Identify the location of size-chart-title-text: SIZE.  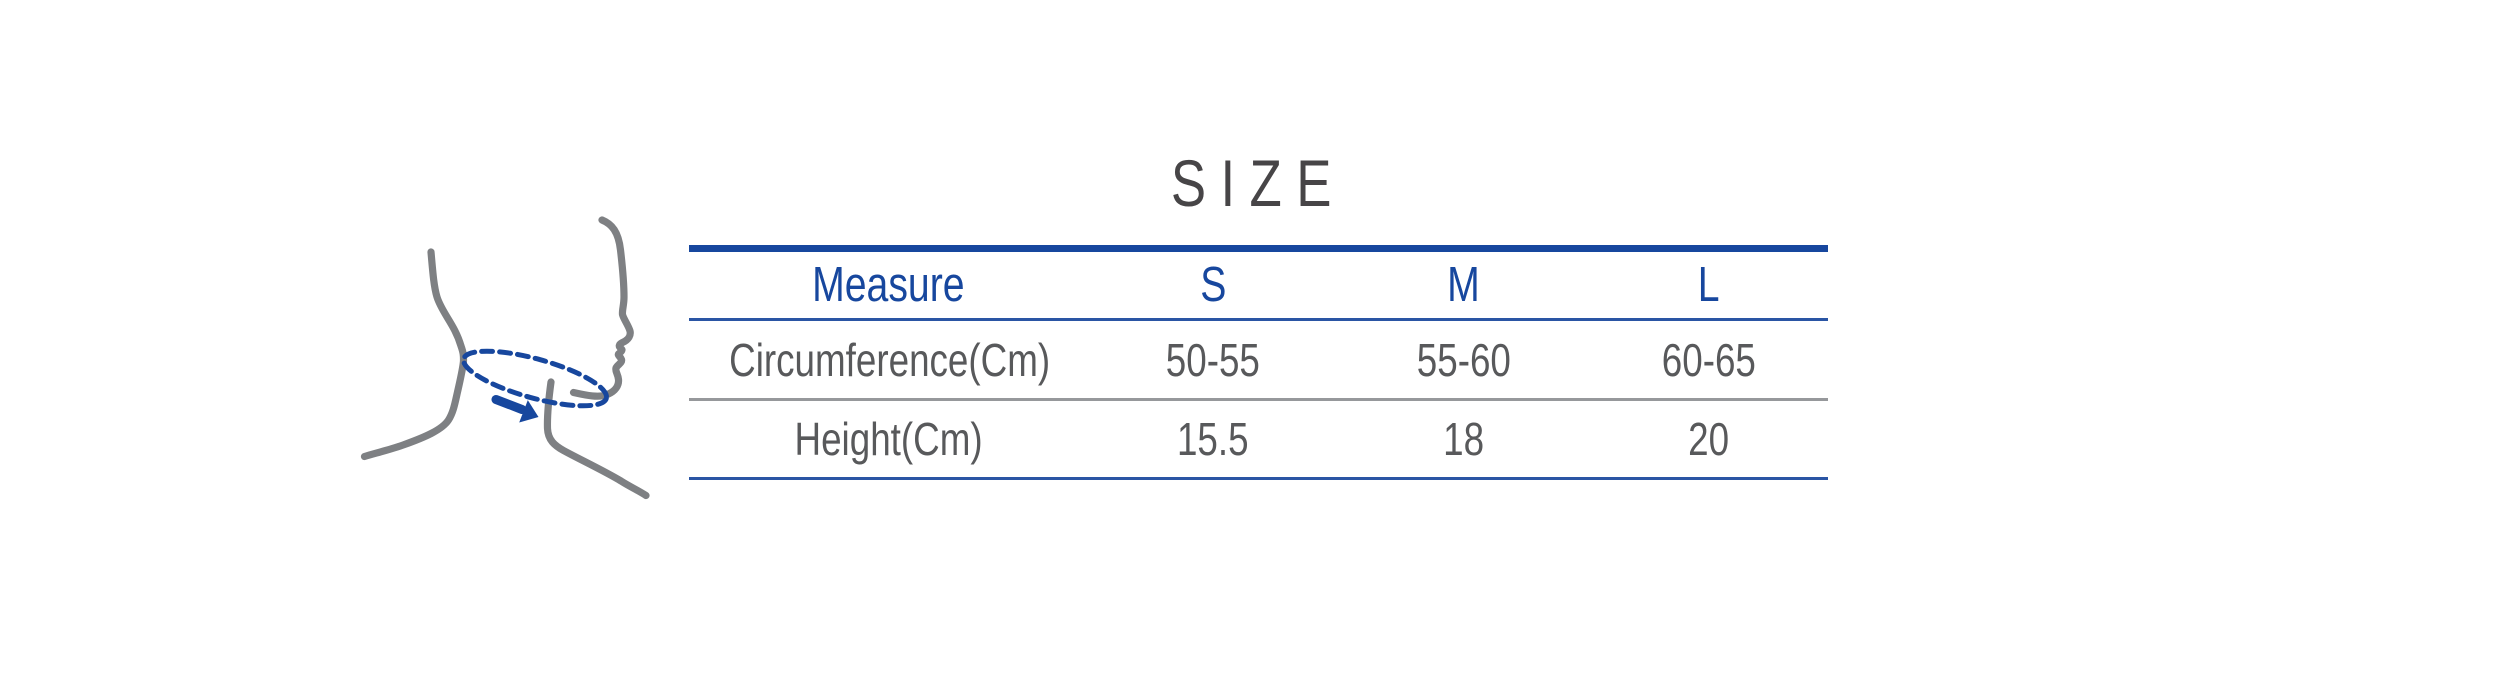
(1258, 183).